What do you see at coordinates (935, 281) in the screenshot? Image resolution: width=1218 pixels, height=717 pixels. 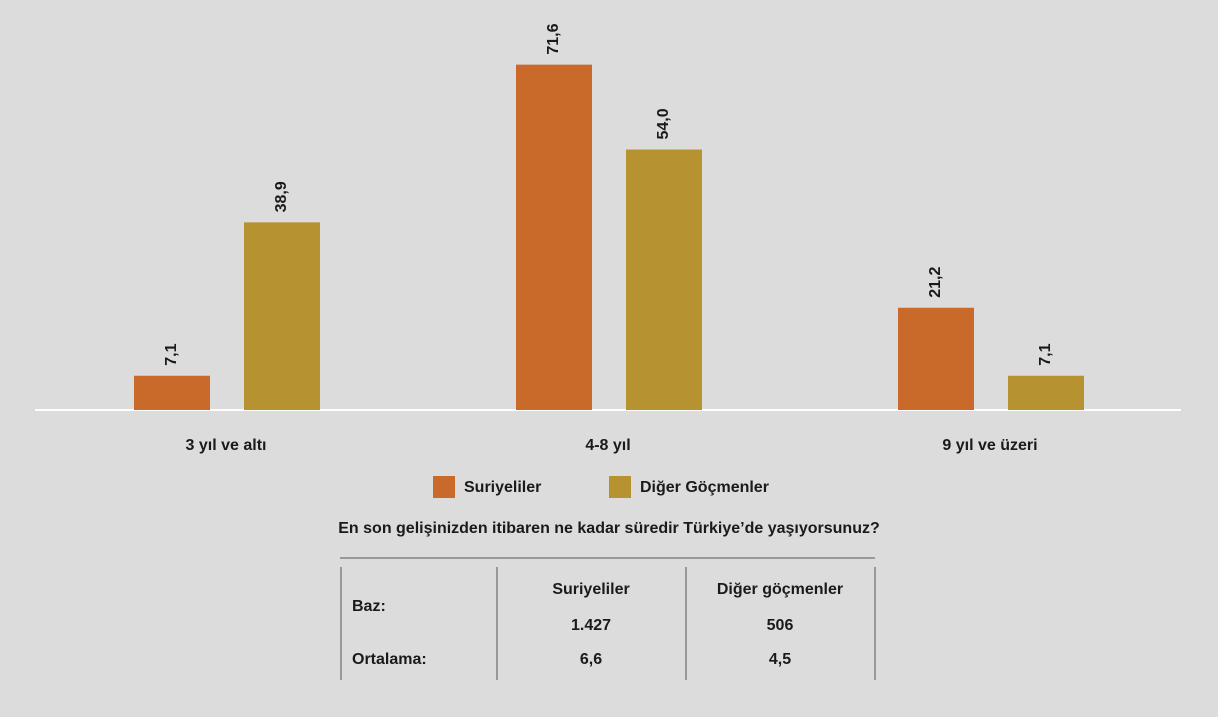 I see `data-label: 21,2` at bounding box center [935, 281].